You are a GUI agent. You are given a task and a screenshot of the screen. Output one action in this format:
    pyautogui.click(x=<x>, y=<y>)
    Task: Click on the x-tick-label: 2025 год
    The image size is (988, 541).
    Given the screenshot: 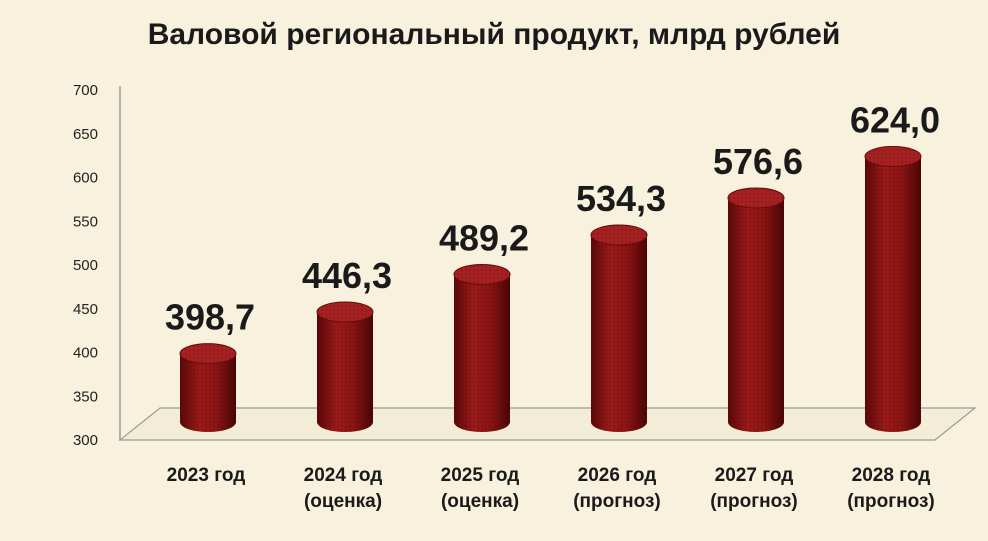 What is the action you would take?
    pyautogui.click(x=480, y=475)
    